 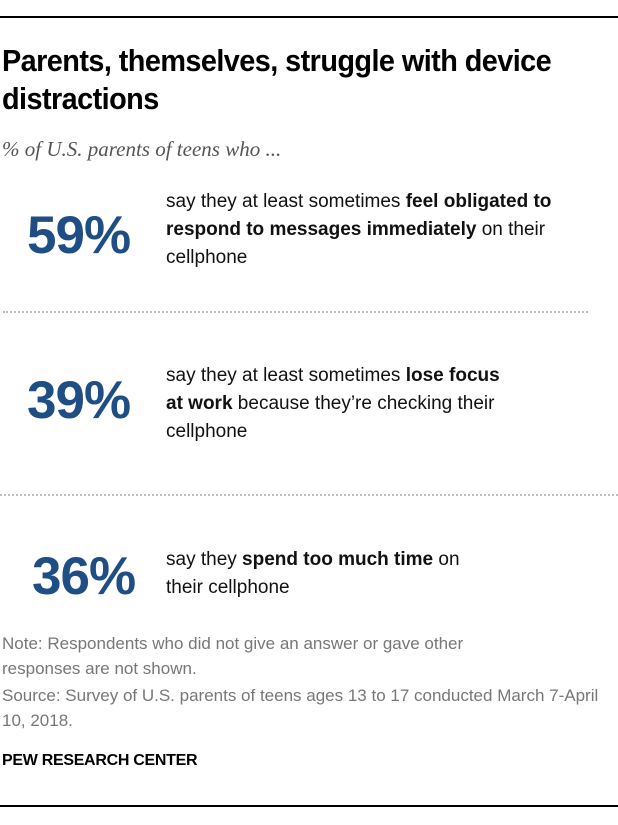 I want to click on top-rule, so click(x=309, y=17).